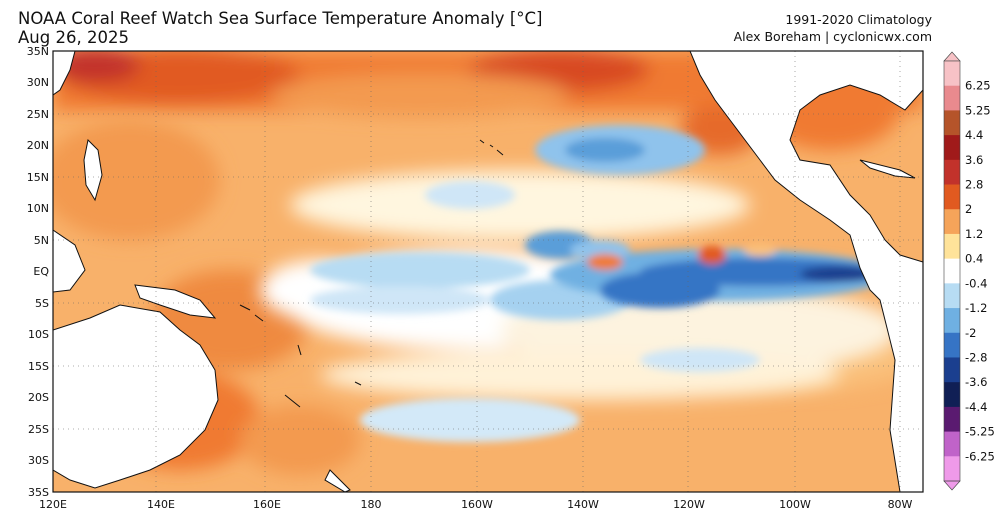 This screenshot has width=1000, height=520. Describe the element at coordinates (371, 504) in the screenshot. I see `lon-label: 180` at that location.